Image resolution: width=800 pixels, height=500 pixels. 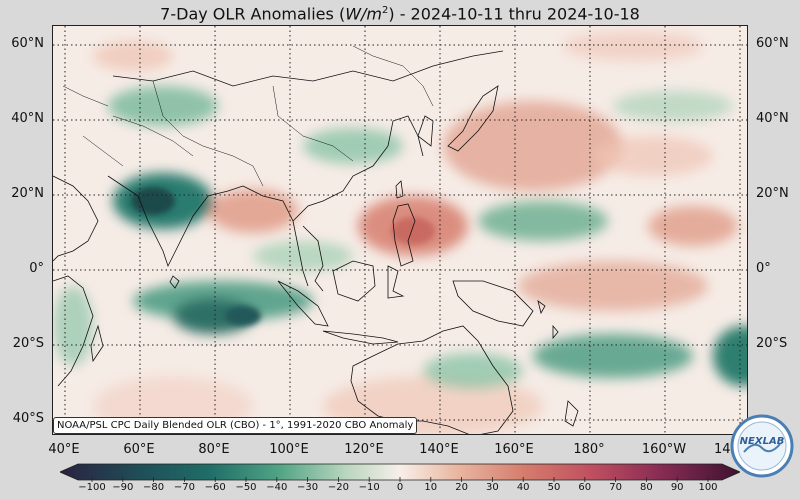 I want to click on lon-label: 180°, so click(x=589, y=449).